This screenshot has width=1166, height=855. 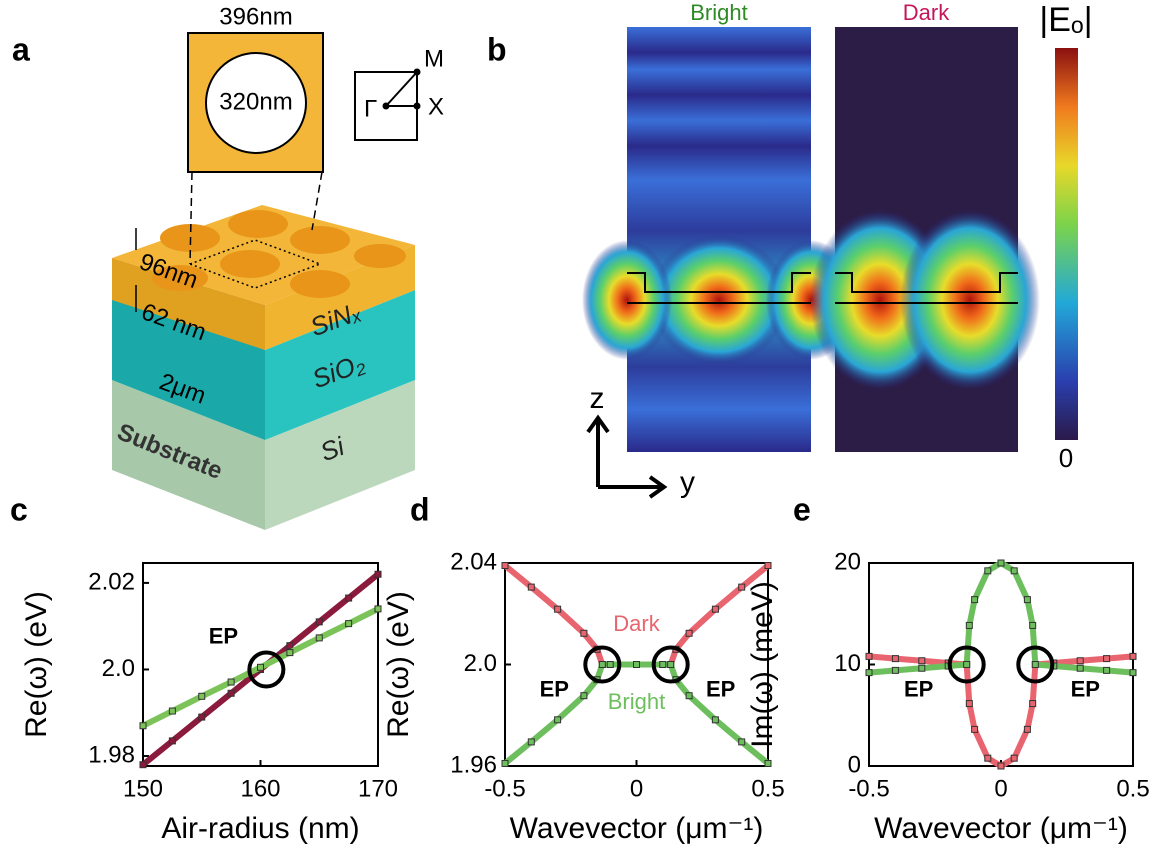 What do you see at coordinates (111, 581) in the screenshot?
I see `y-tick-label: 2.02` at bounding box center [111, 581].